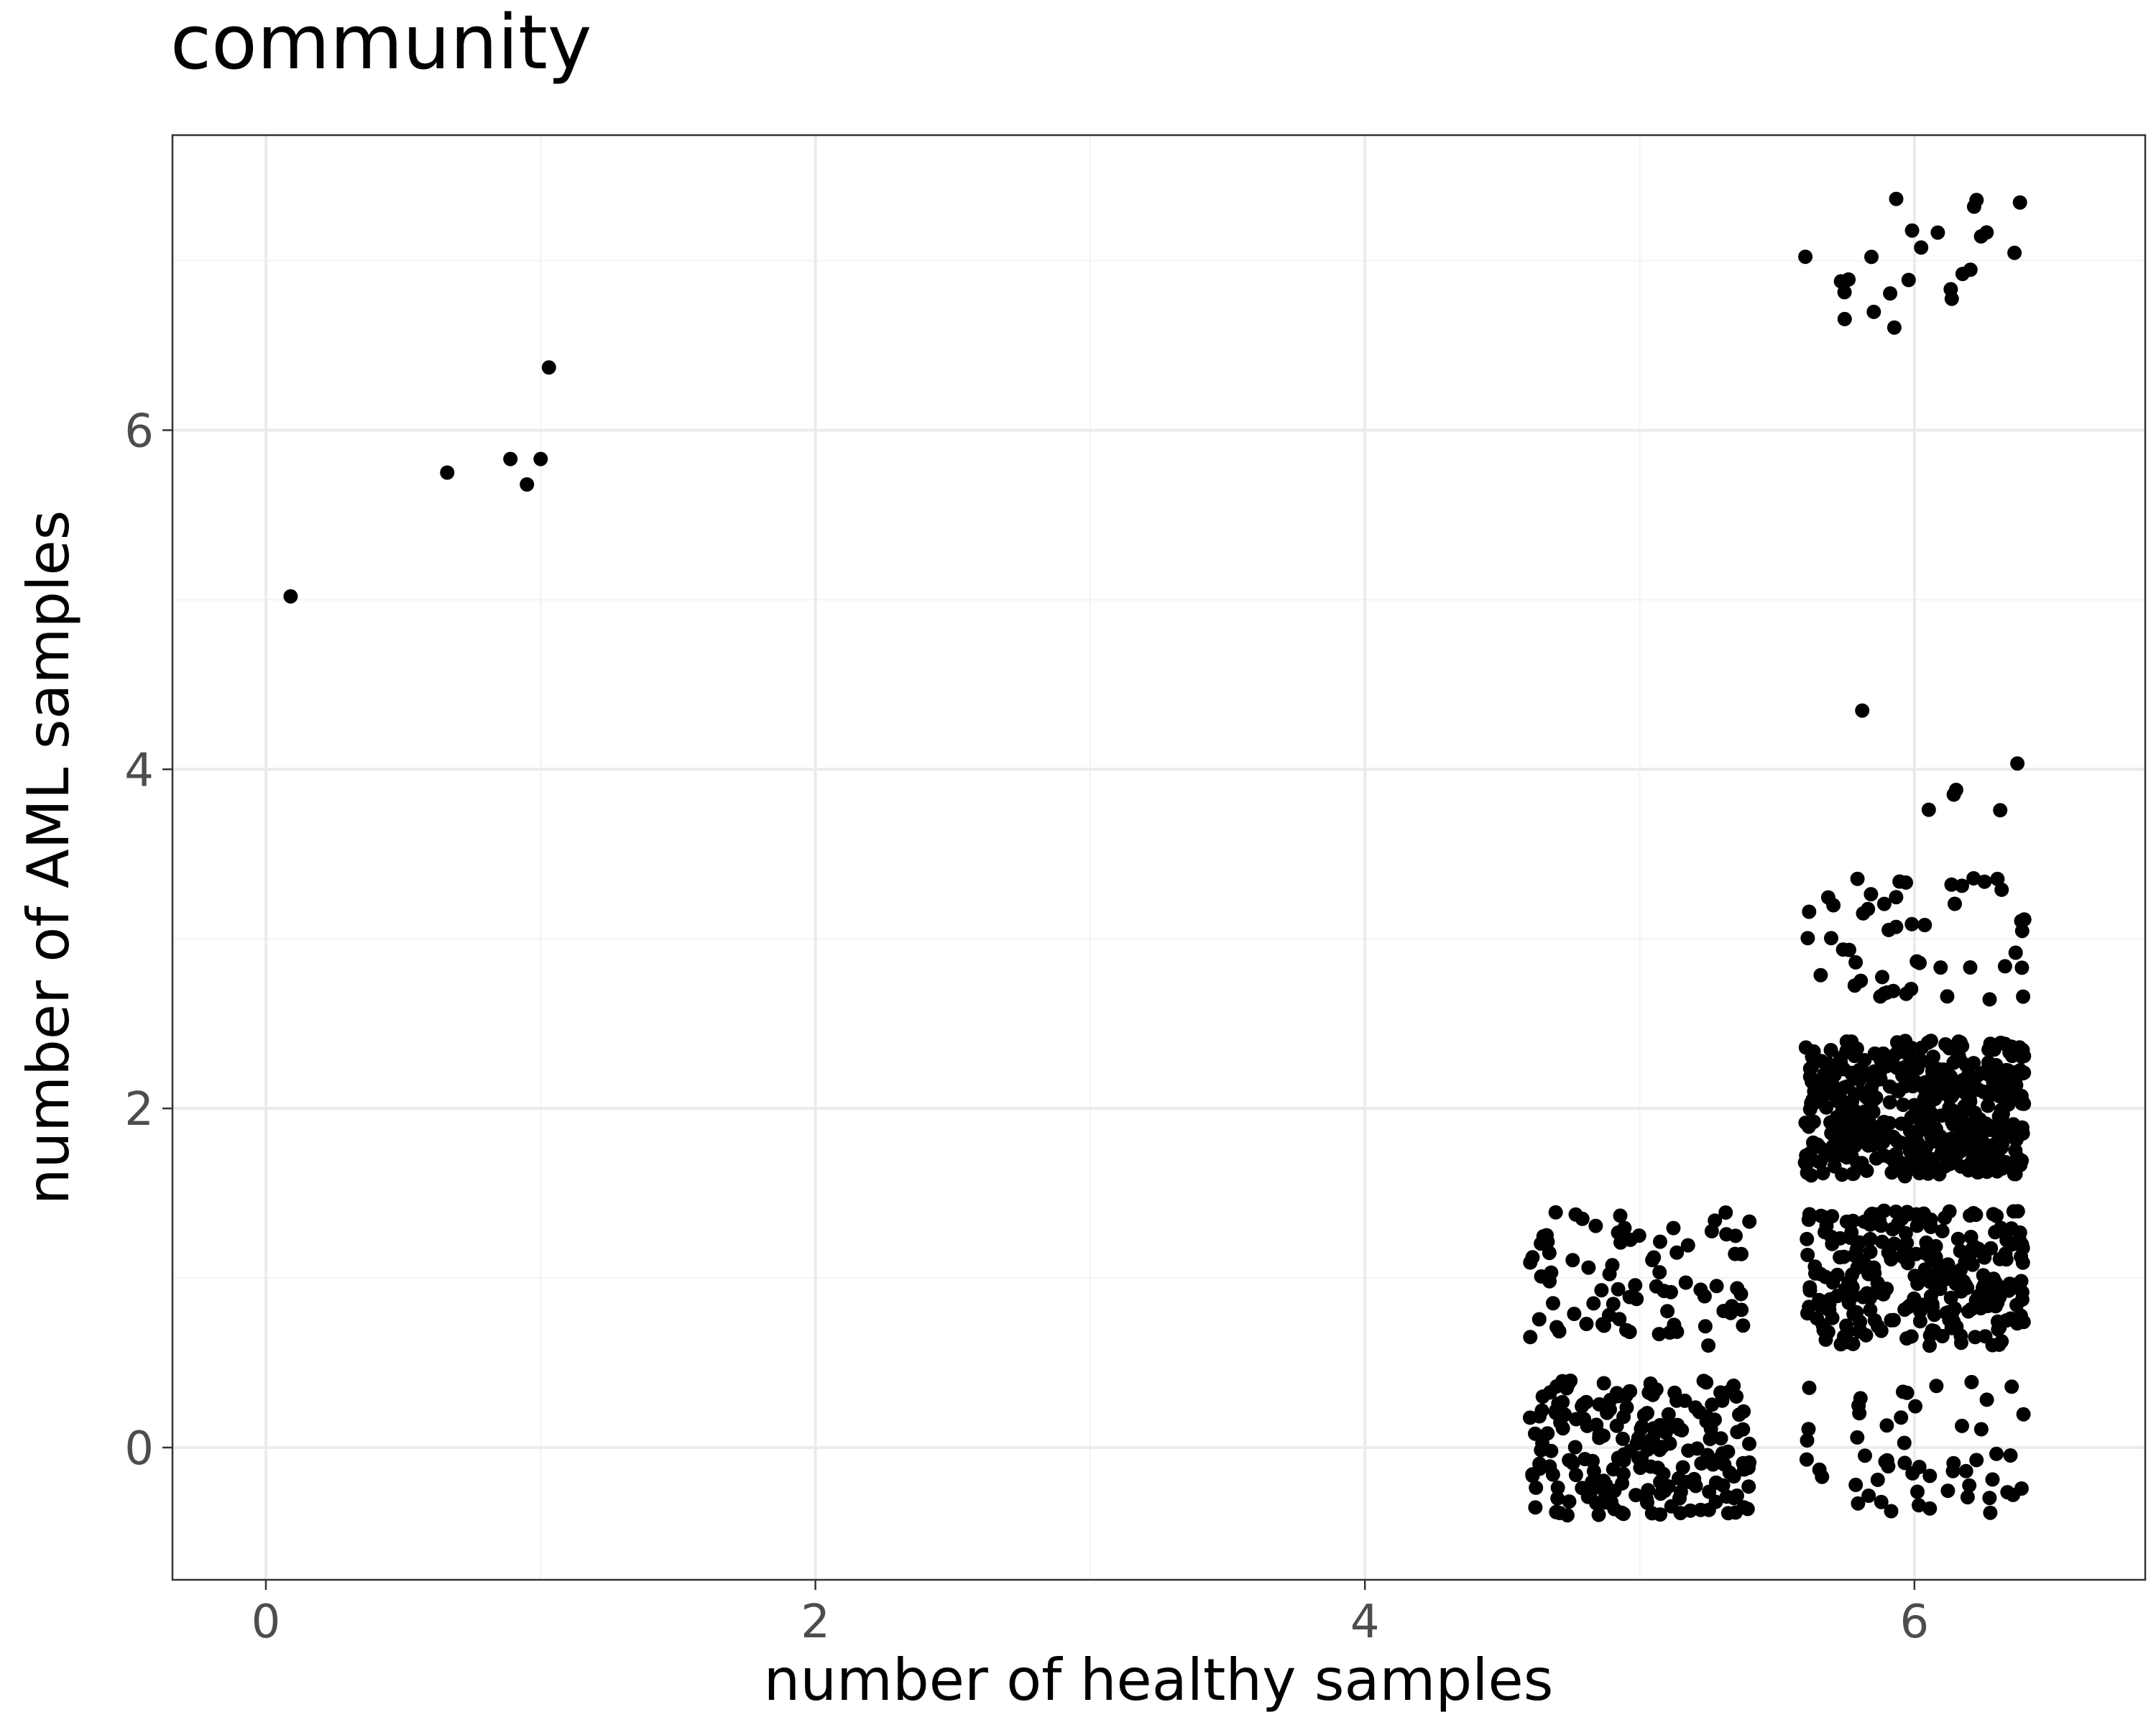  I want to click on x-axis-title: number of healthy samples, so click(1159, 1680).